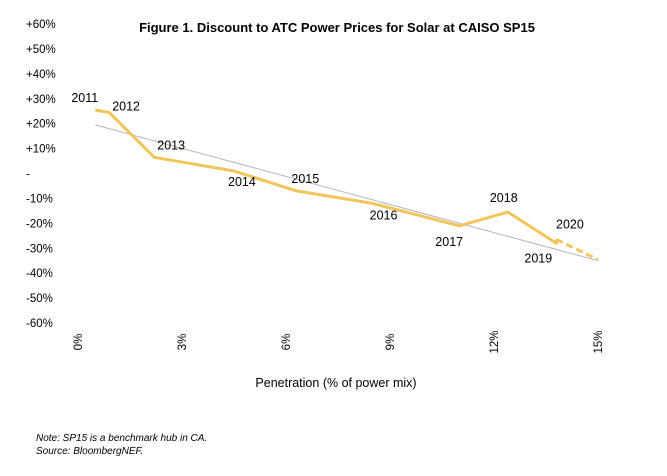  Describe the element at coordinates (39, 274) in the screenshot. I see `y-tick-label: -40%` at that location.